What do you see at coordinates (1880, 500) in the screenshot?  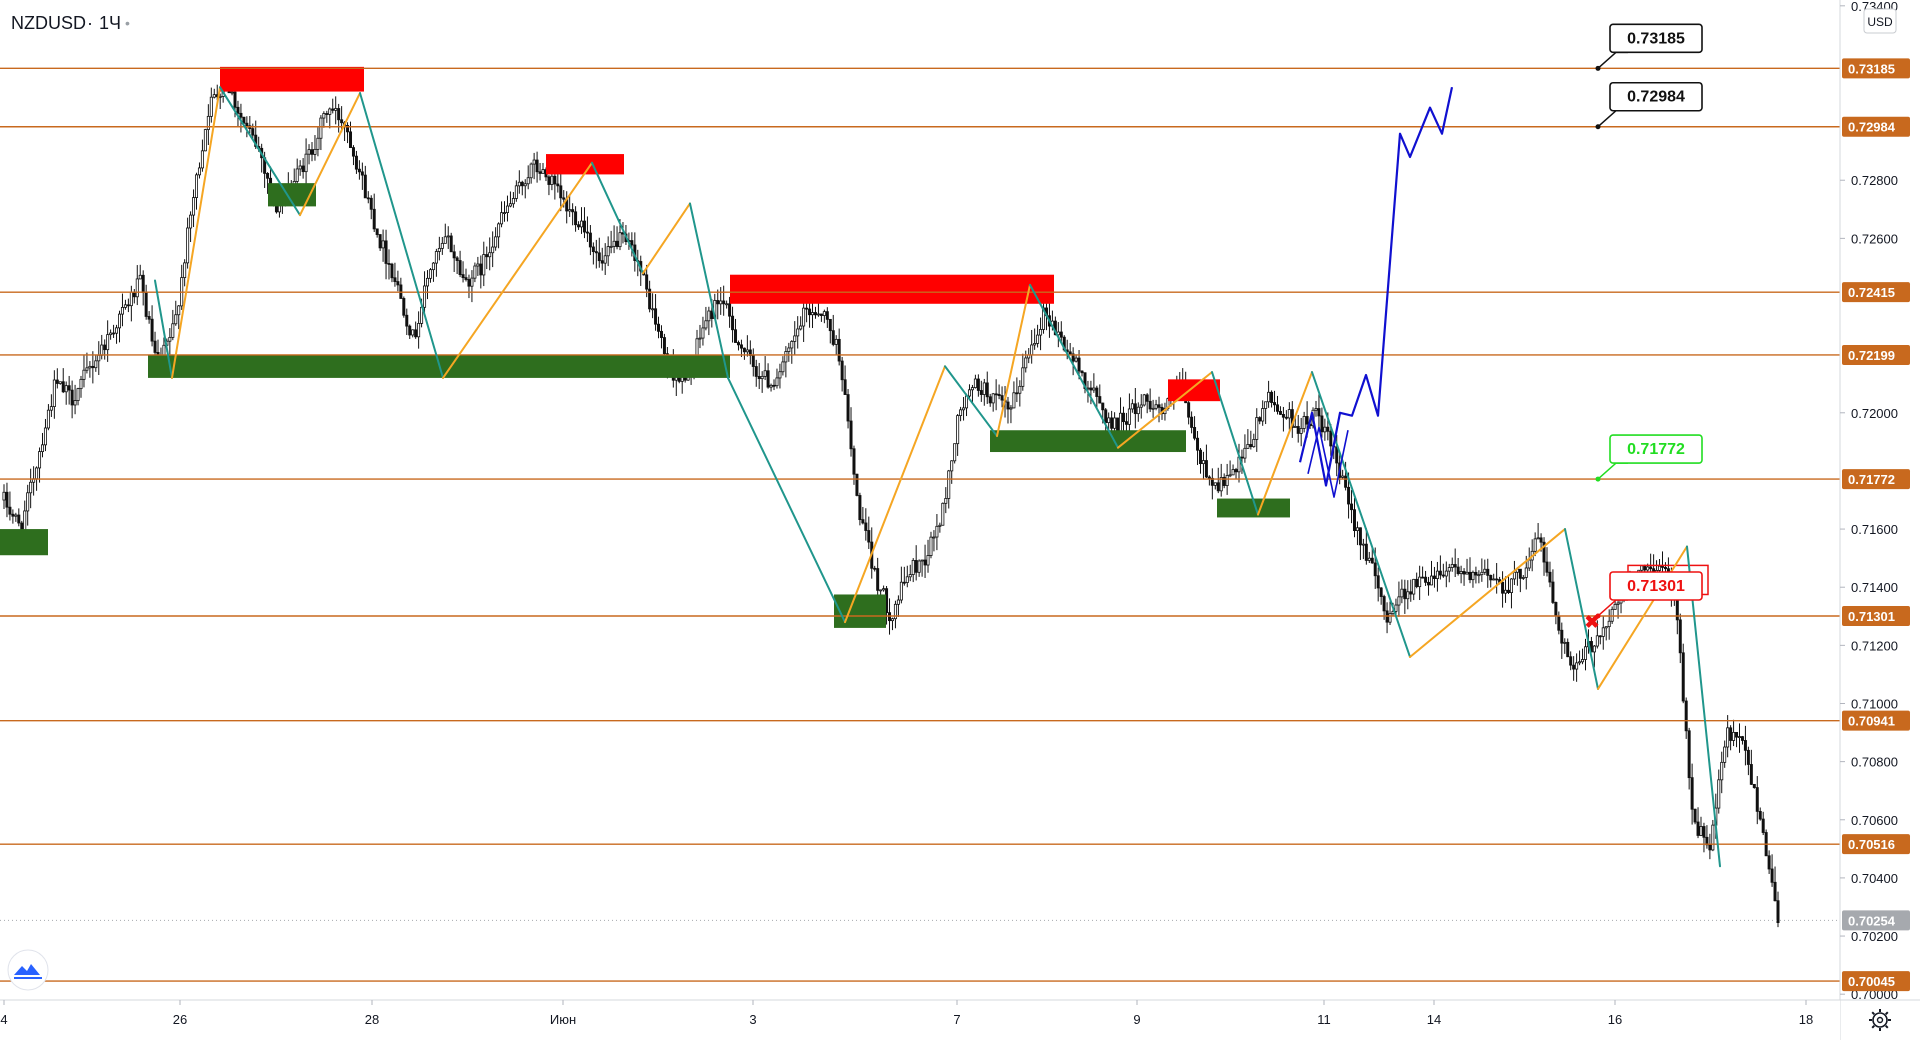 I see `price-axis-panel` at bounding box center [1880, 500].